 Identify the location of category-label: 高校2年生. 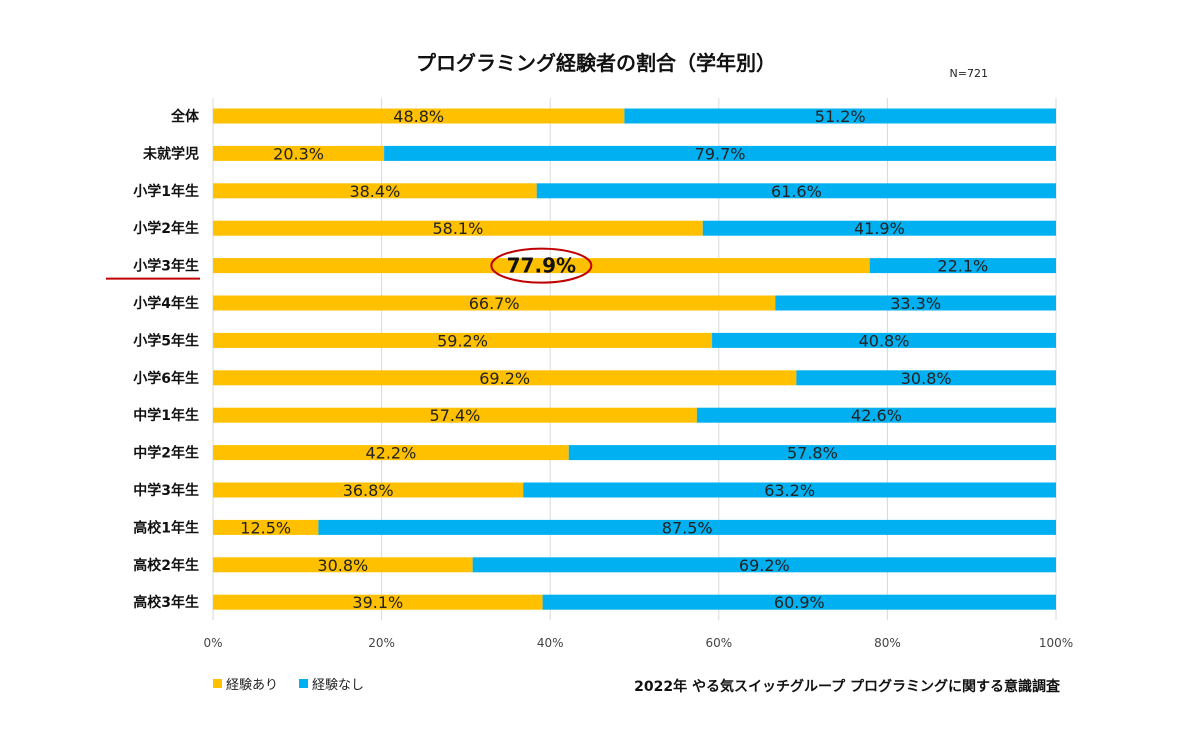
(166, 565).